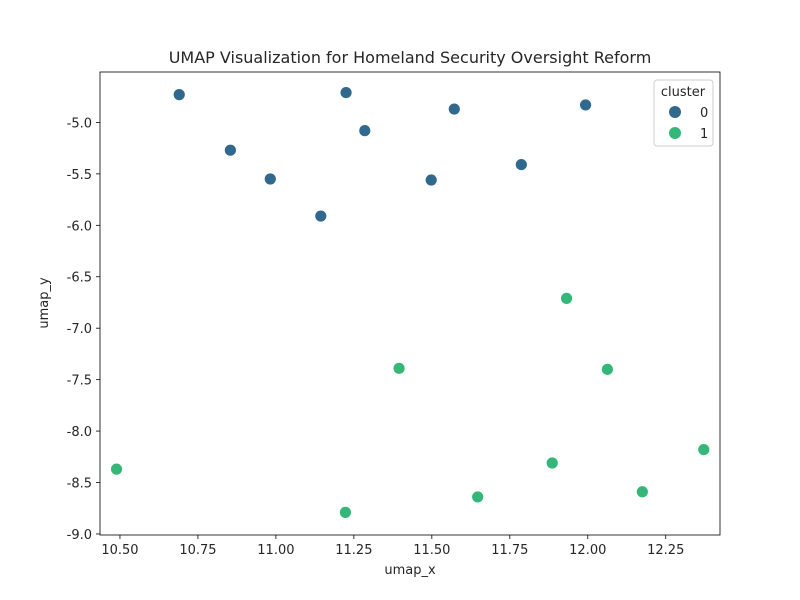 The image size is (800, 600). Describe the element at coordinates (275, 550) in the screenshot. I see `x-tick-label: 11.00` at that location.